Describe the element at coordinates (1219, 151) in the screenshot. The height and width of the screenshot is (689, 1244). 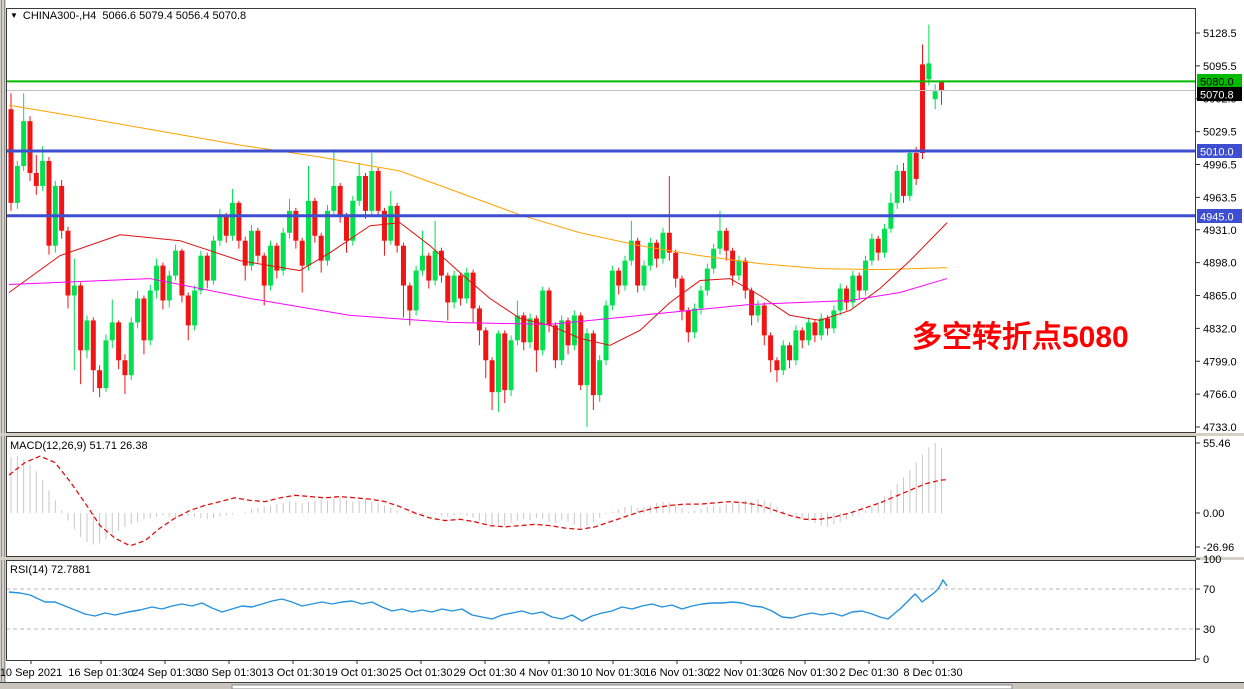
I see `level-badge-5010-bg` at that location.